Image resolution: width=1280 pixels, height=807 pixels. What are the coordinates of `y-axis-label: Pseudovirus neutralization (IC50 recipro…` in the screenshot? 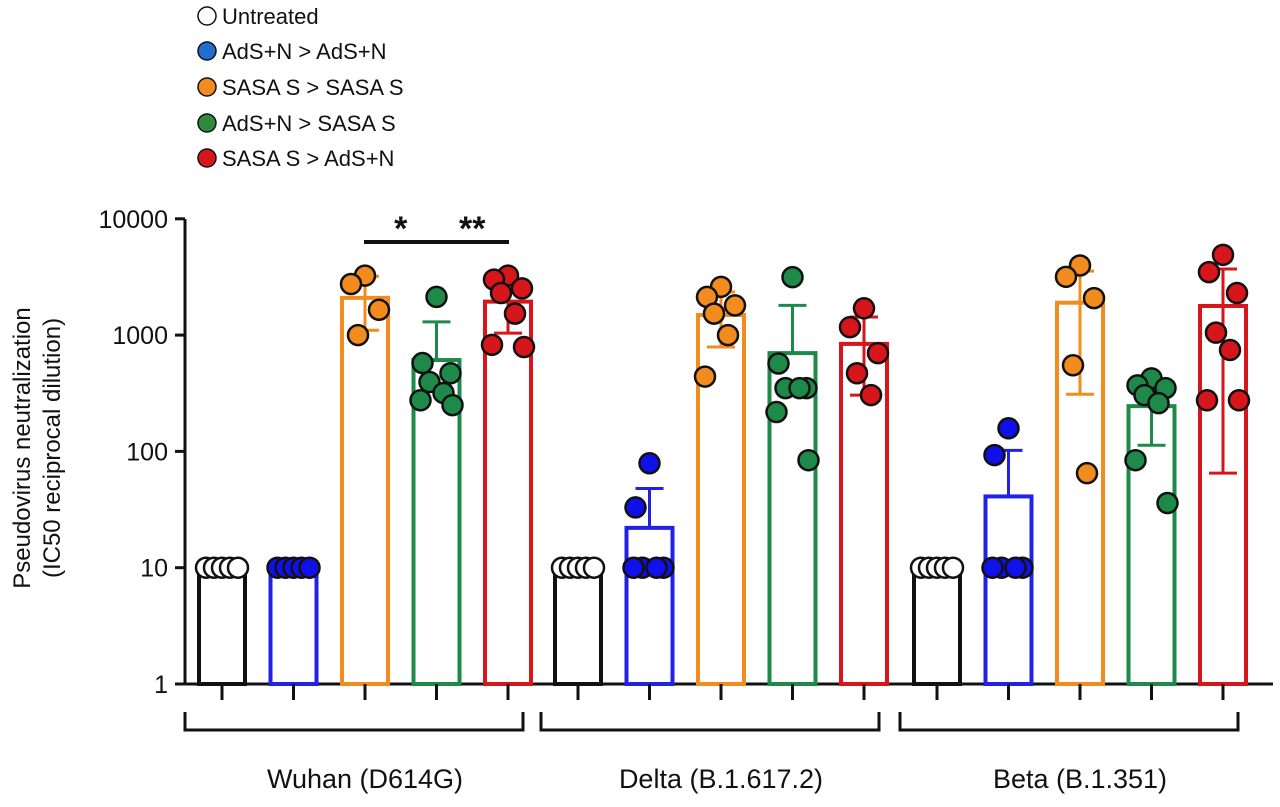 It's located at (37, 448).